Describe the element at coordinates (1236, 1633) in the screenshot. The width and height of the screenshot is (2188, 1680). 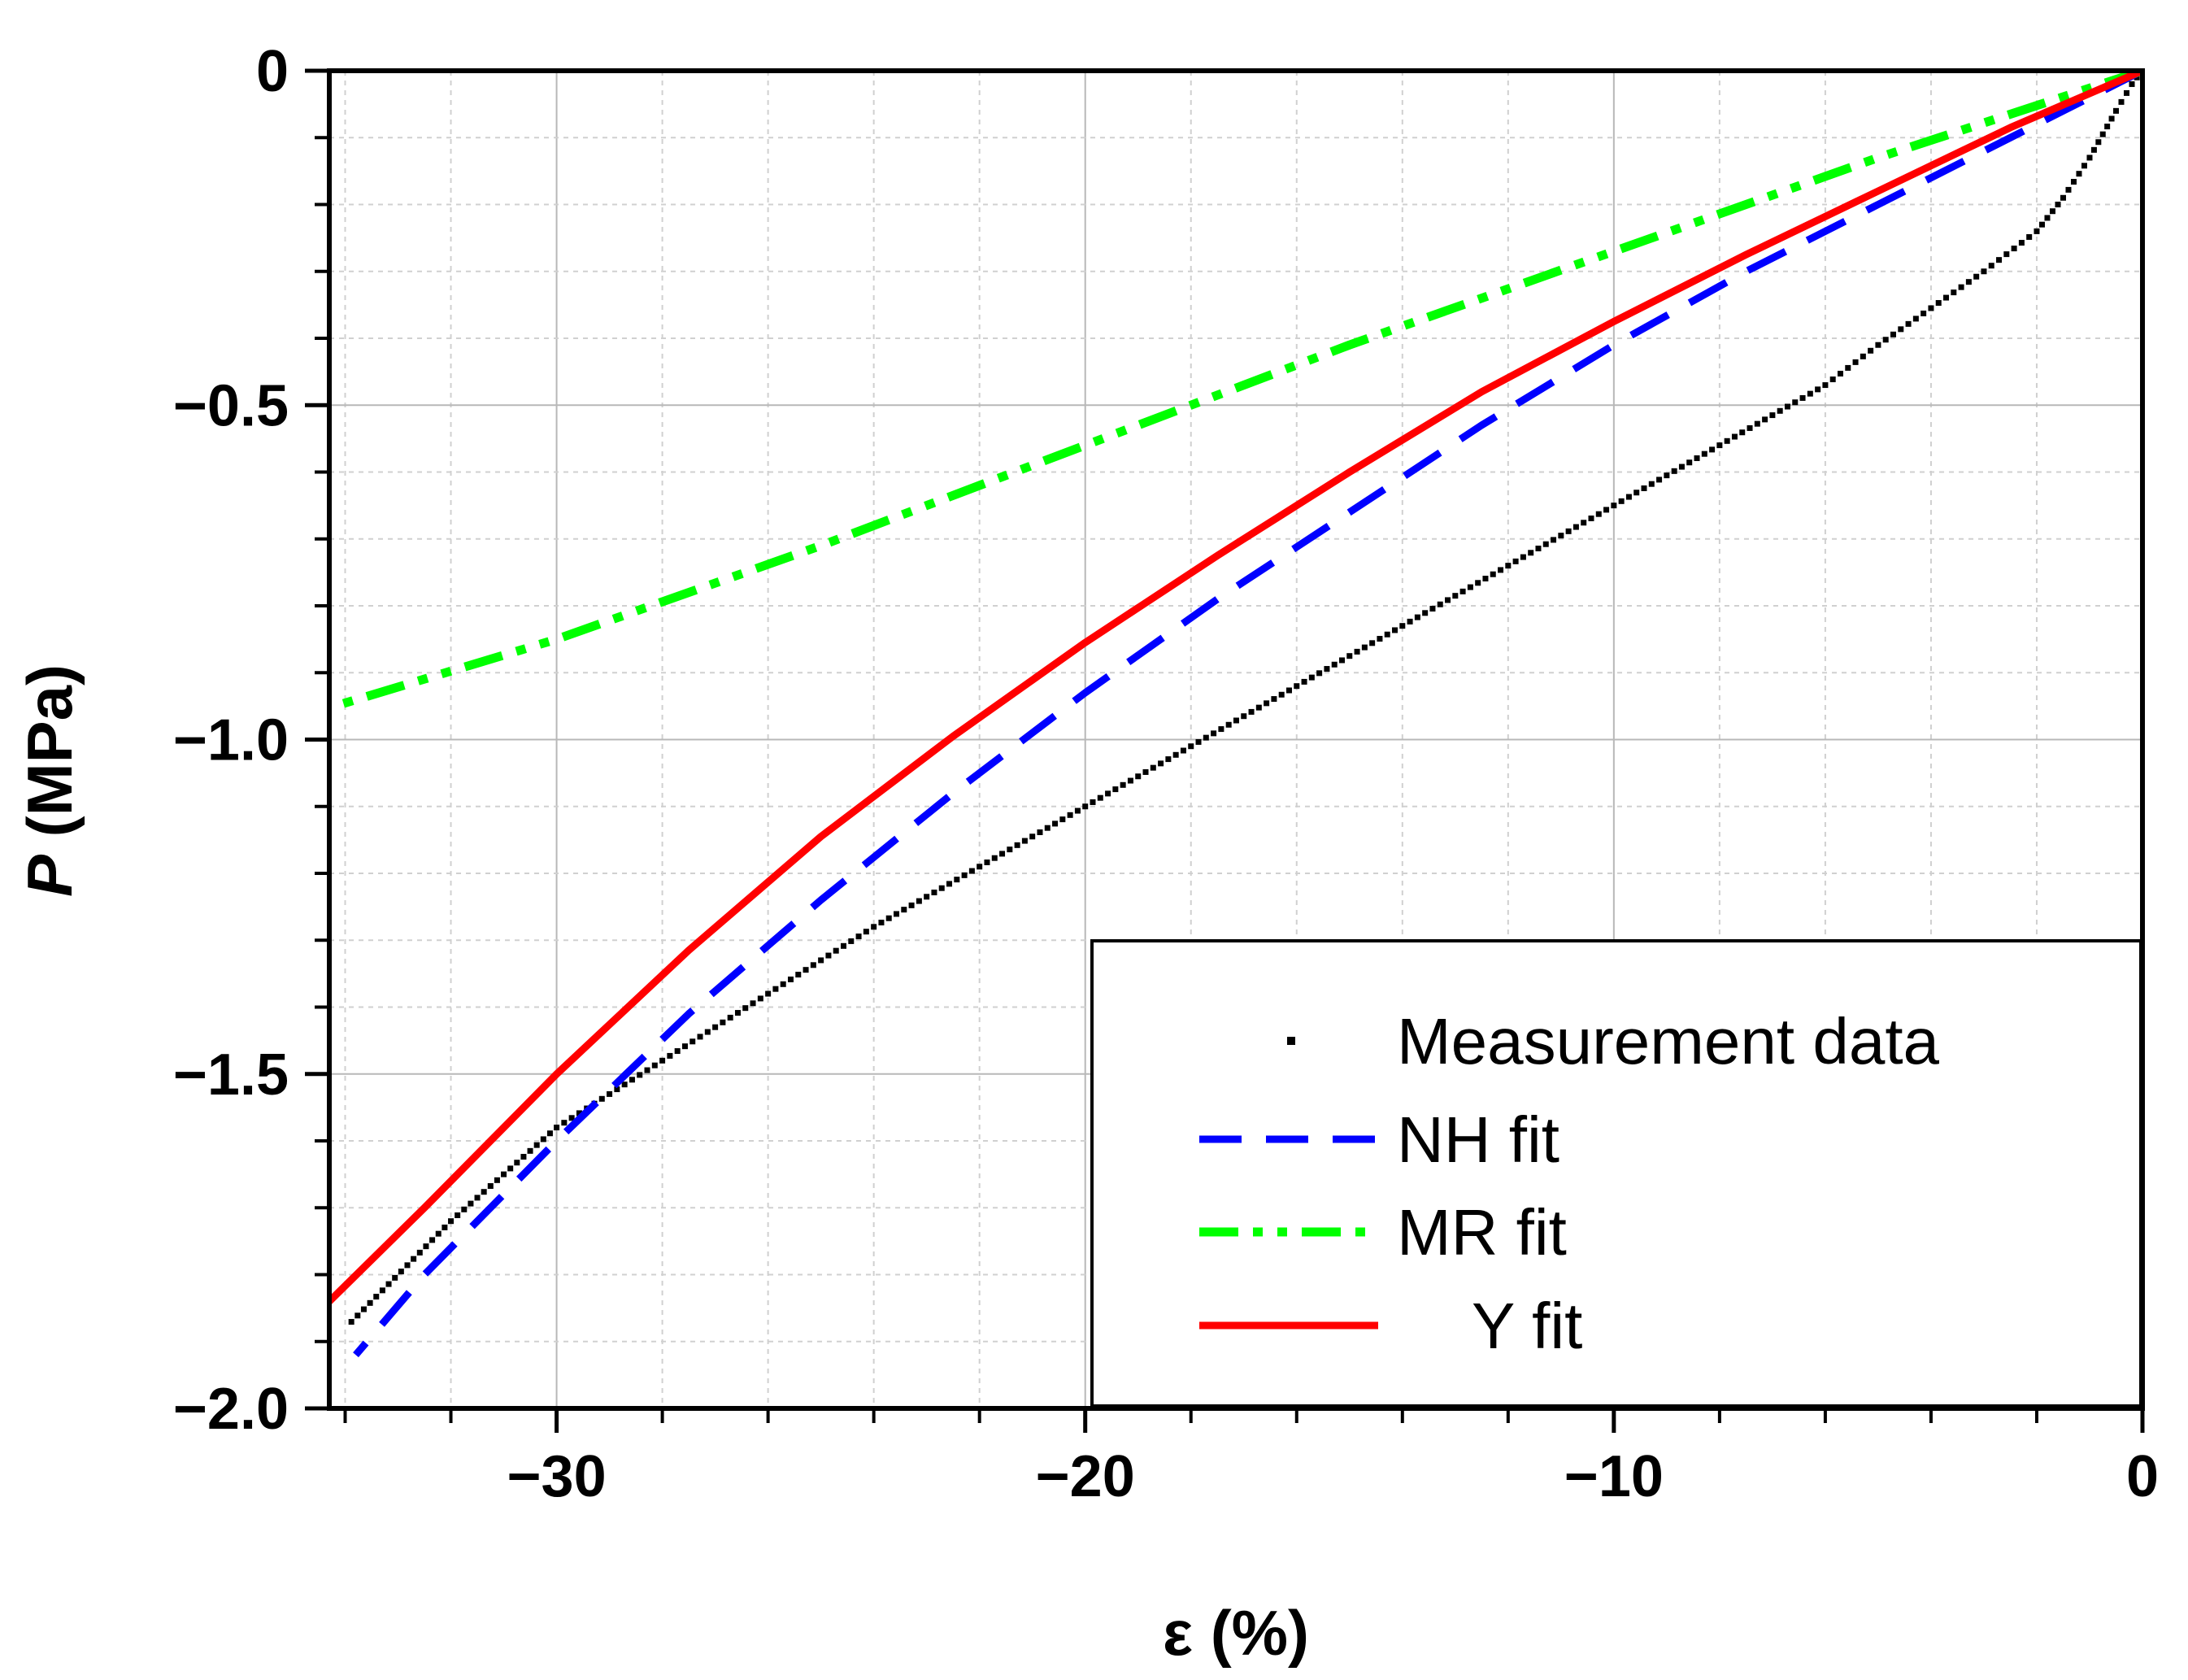
I see `x-axis-title: ε (%)` at that location.